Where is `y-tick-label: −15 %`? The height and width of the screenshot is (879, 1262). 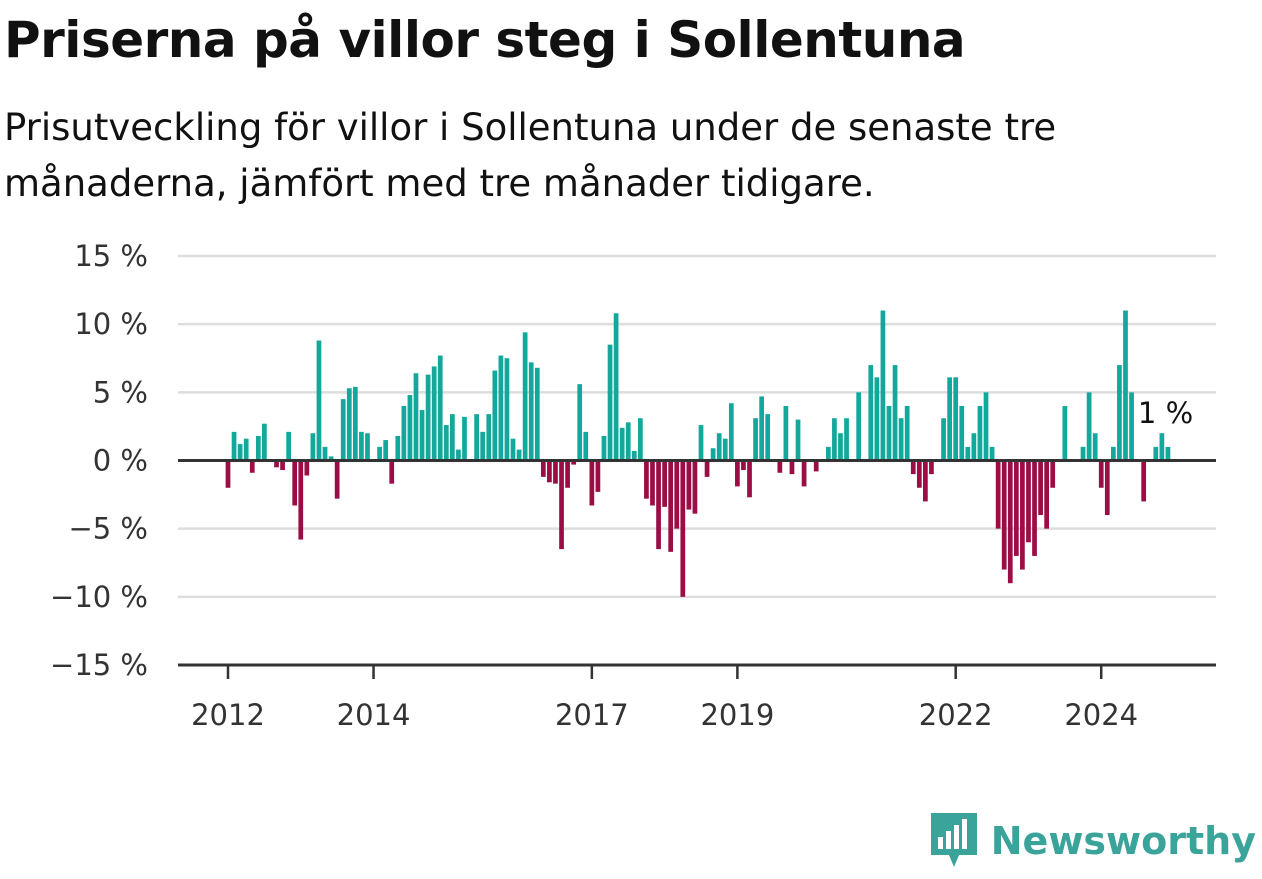 y-tick-label: −15 % is located at coordinates (99, 665).